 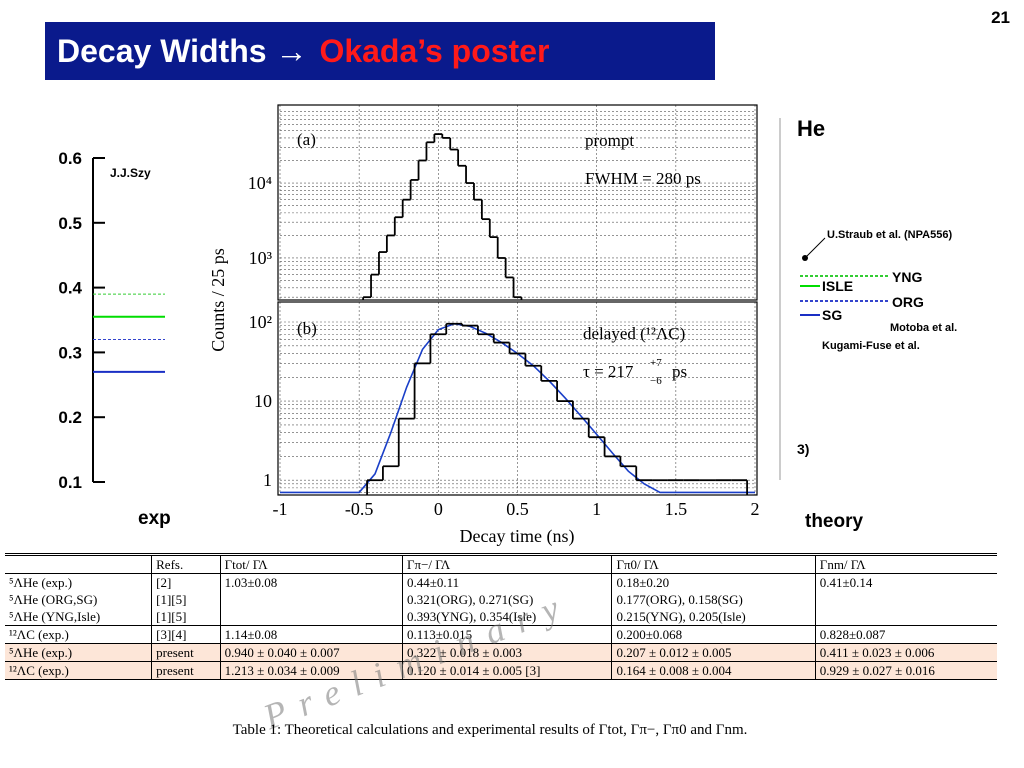 I want to click on annotation: τ = 217, so click(x=608, y=371).